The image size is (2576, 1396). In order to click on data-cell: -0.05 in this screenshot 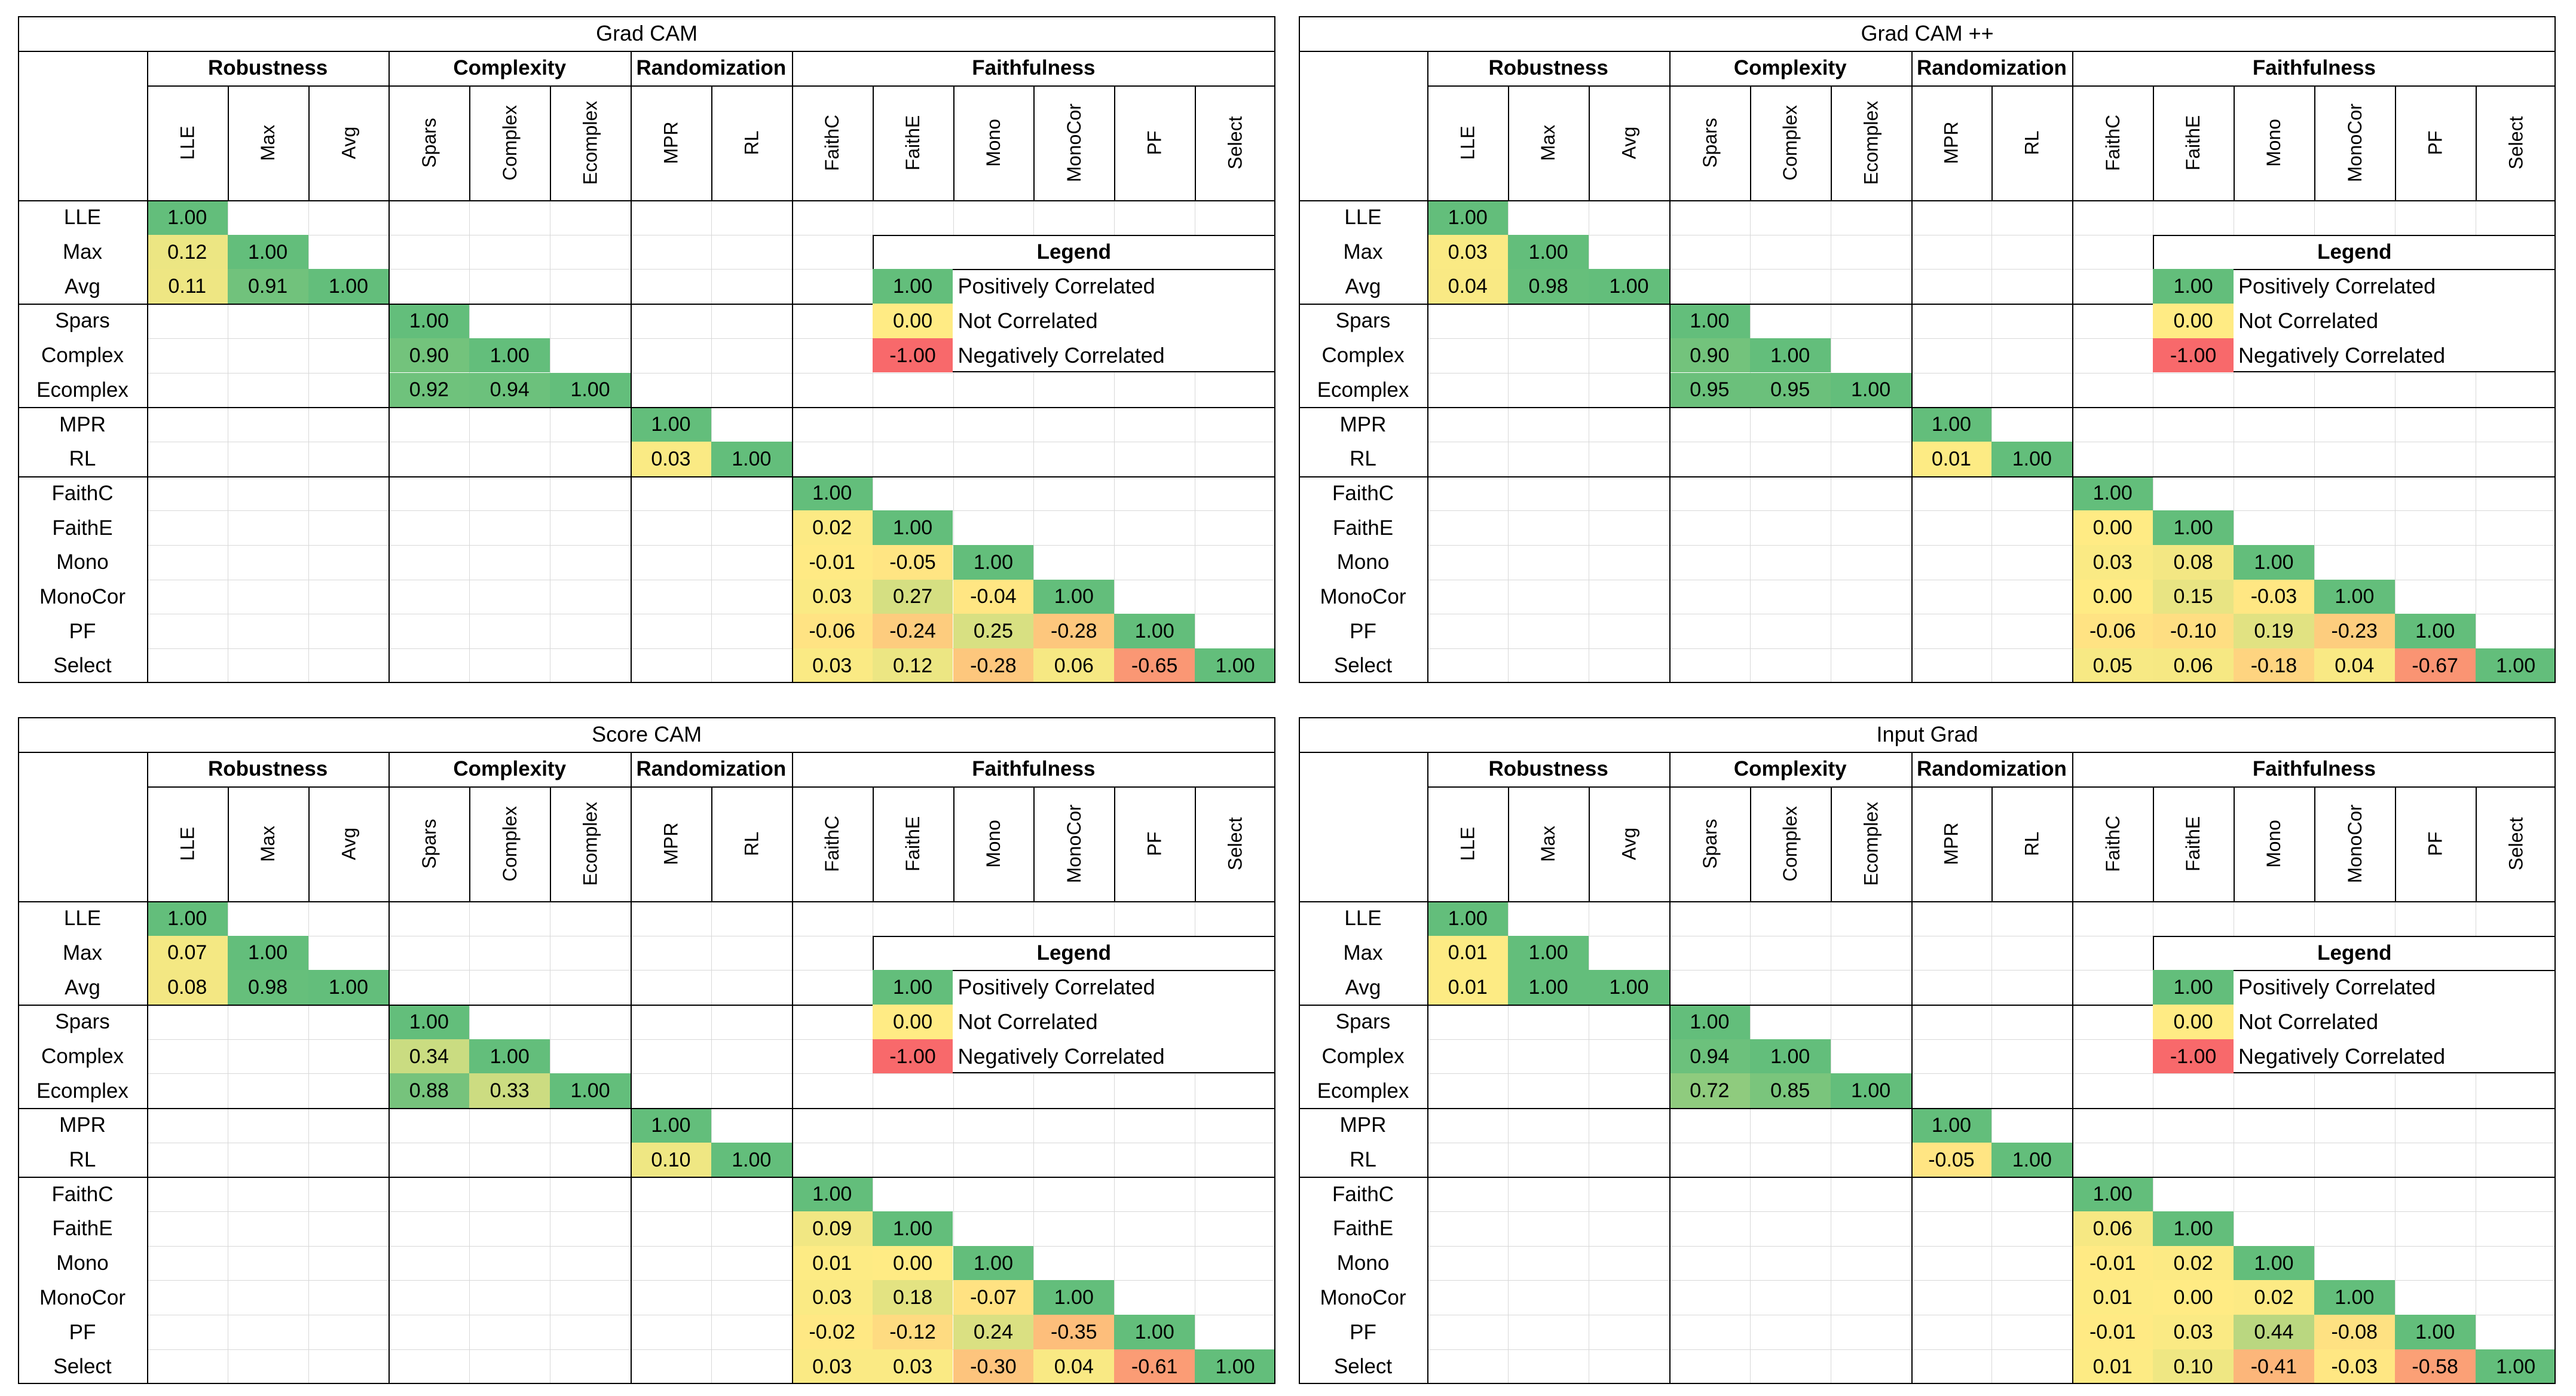, I will do `click(1951, 1159)`.